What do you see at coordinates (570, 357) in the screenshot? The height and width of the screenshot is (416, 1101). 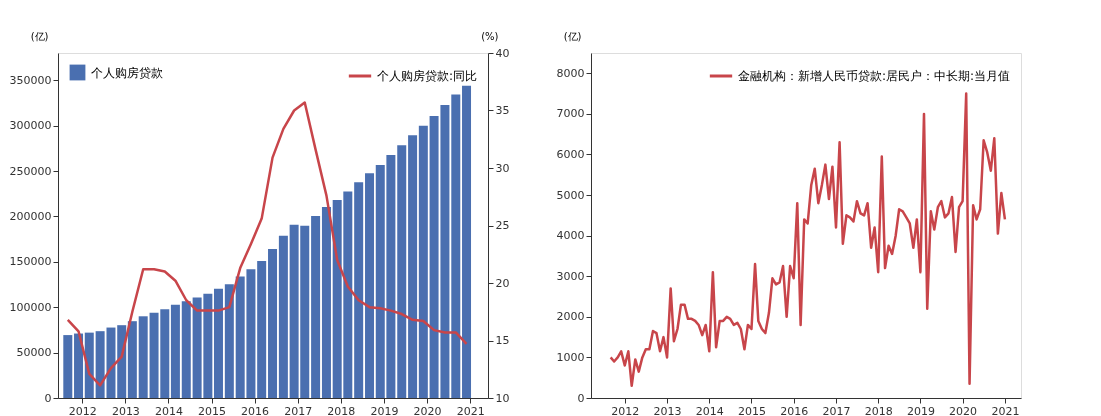 I see `y-tick-label: 1000` at bounding box center [570, 357].